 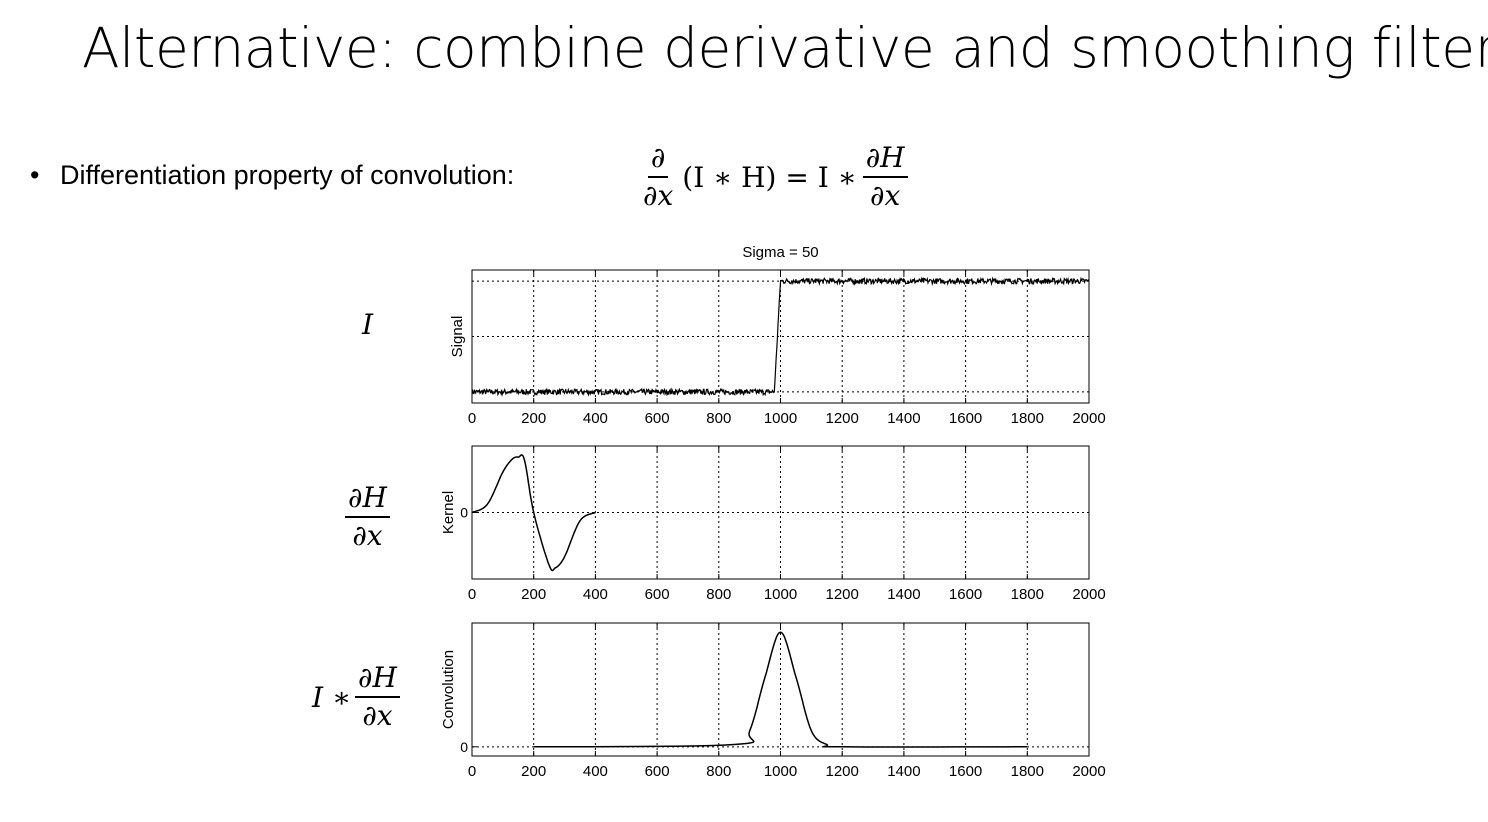 I want to click on signal-ylabel: Signal, so click(x=457, y=337).